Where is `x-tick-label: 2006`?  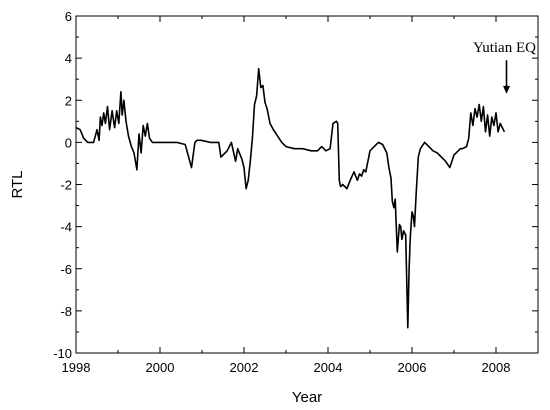
x-tick-label: 2006 is located at coordinates (412, 367).